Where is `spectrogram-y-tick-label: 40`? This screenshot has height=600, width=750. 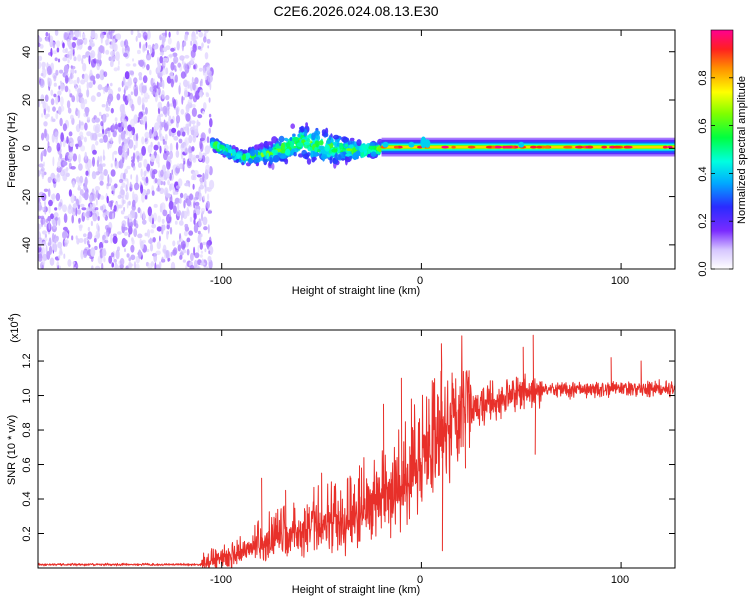
spectrogram-y-tick-label: 40 is located at coordinates (27, 52).